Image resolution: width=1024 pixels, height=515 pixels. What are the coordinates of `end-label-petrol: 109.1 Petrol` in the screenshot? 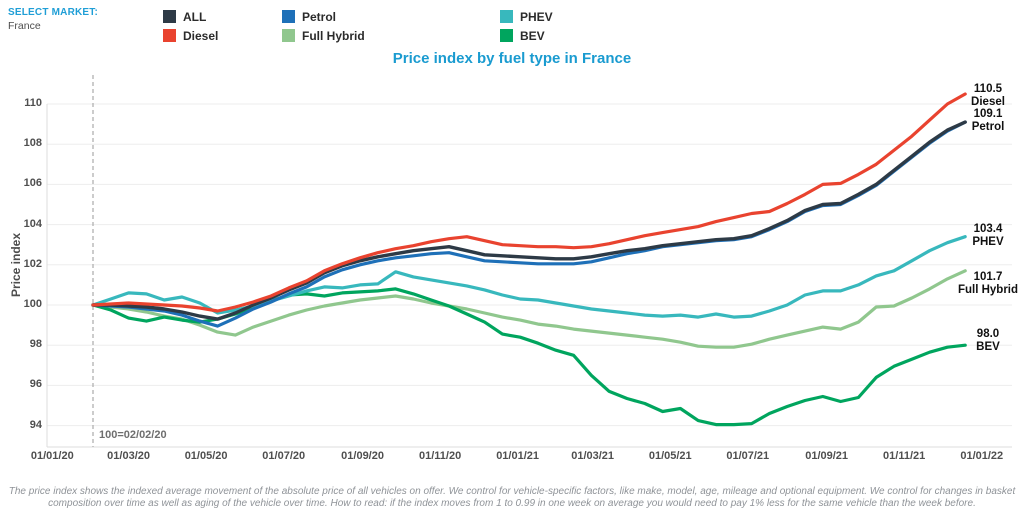 It's located at (987, 121).